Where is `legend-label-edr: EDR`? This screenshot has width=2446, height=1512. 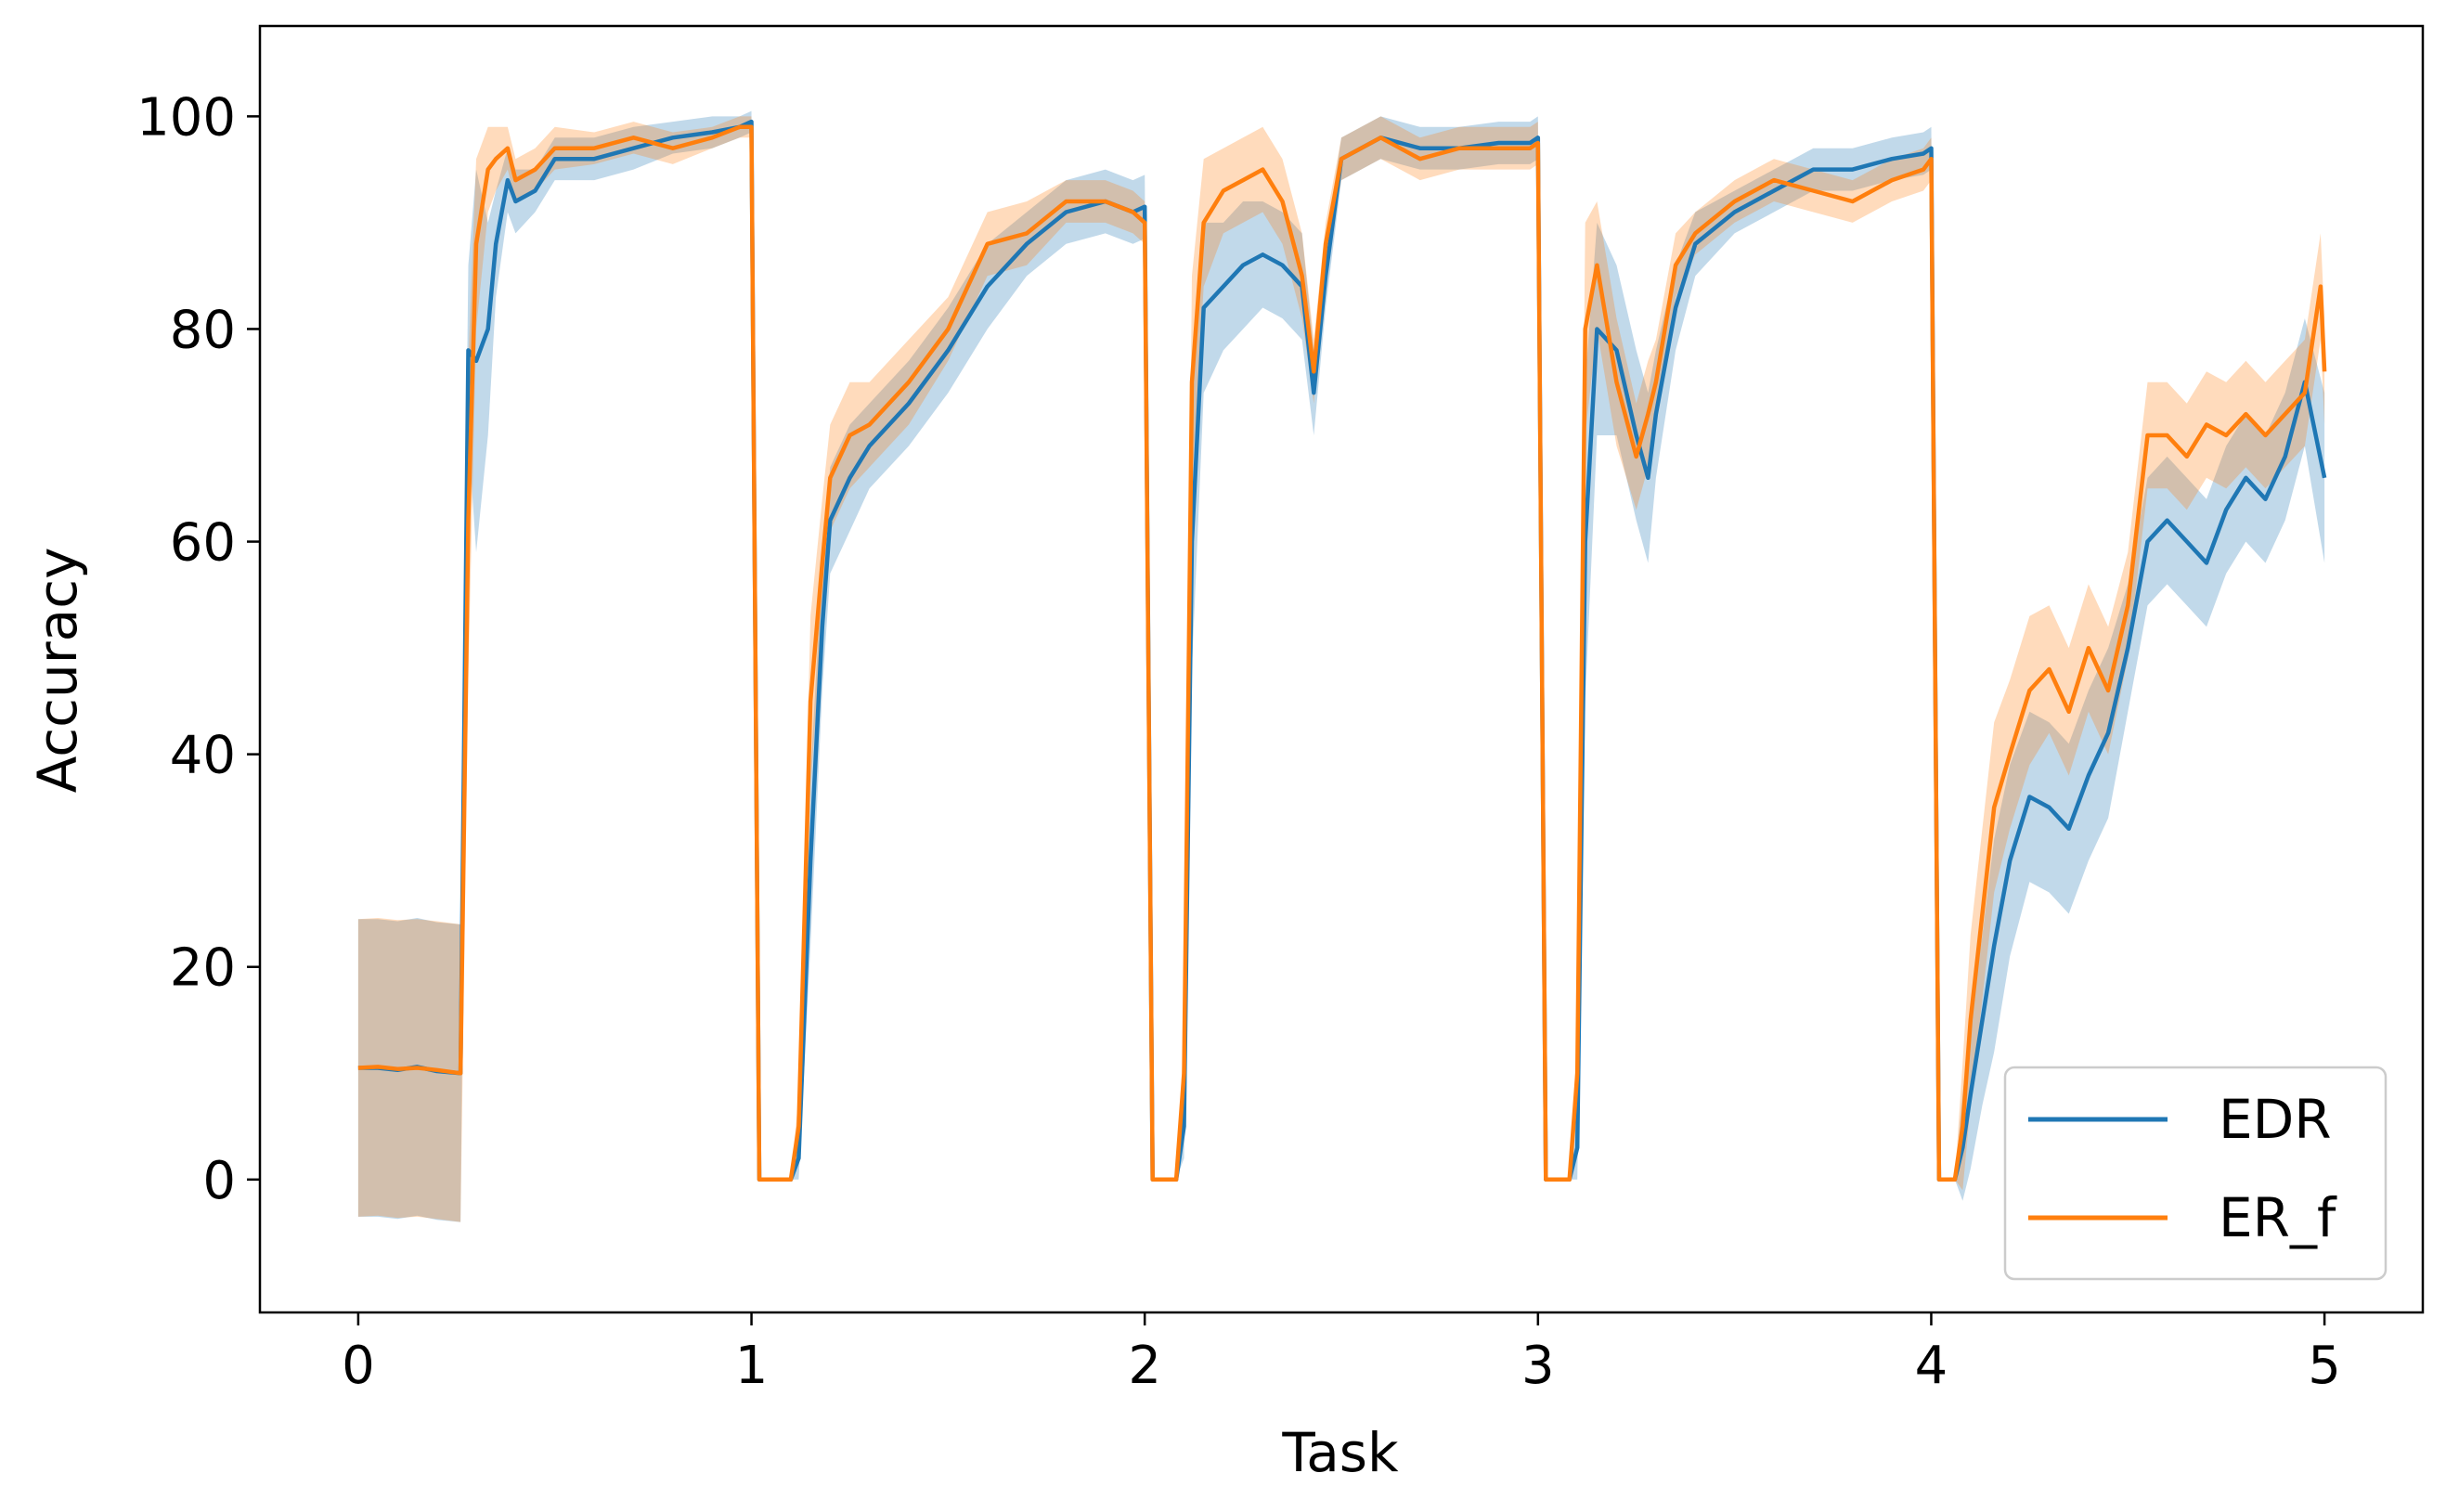
legend-label-edr: EDR is located at coordinates (2275, 1119).